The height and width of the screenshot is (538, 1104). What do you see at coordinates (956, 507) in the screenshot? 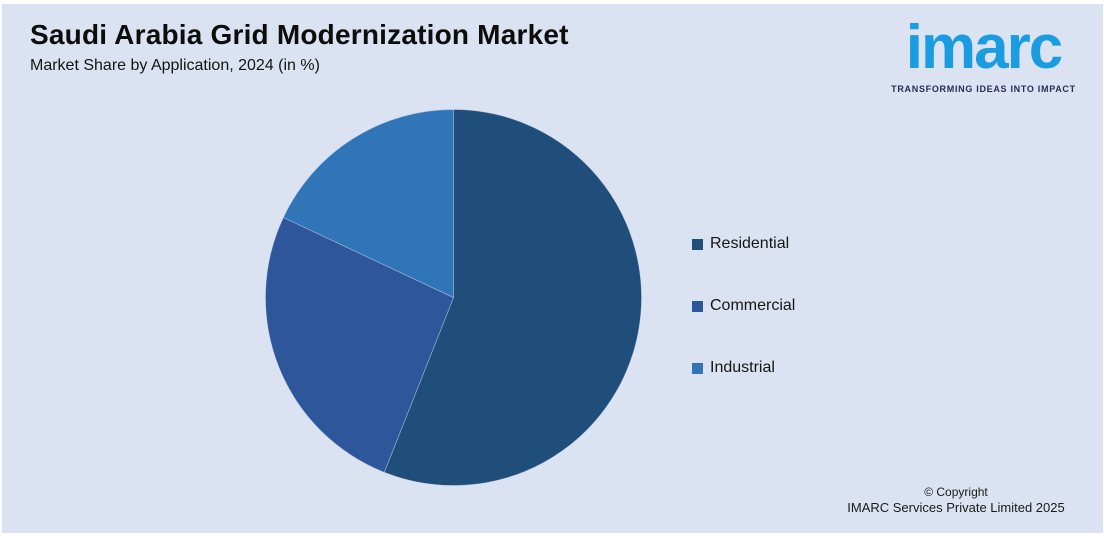
I see `copyright-line2: IMARC Services Private Limited 2025` at bounding box center [956, 507].